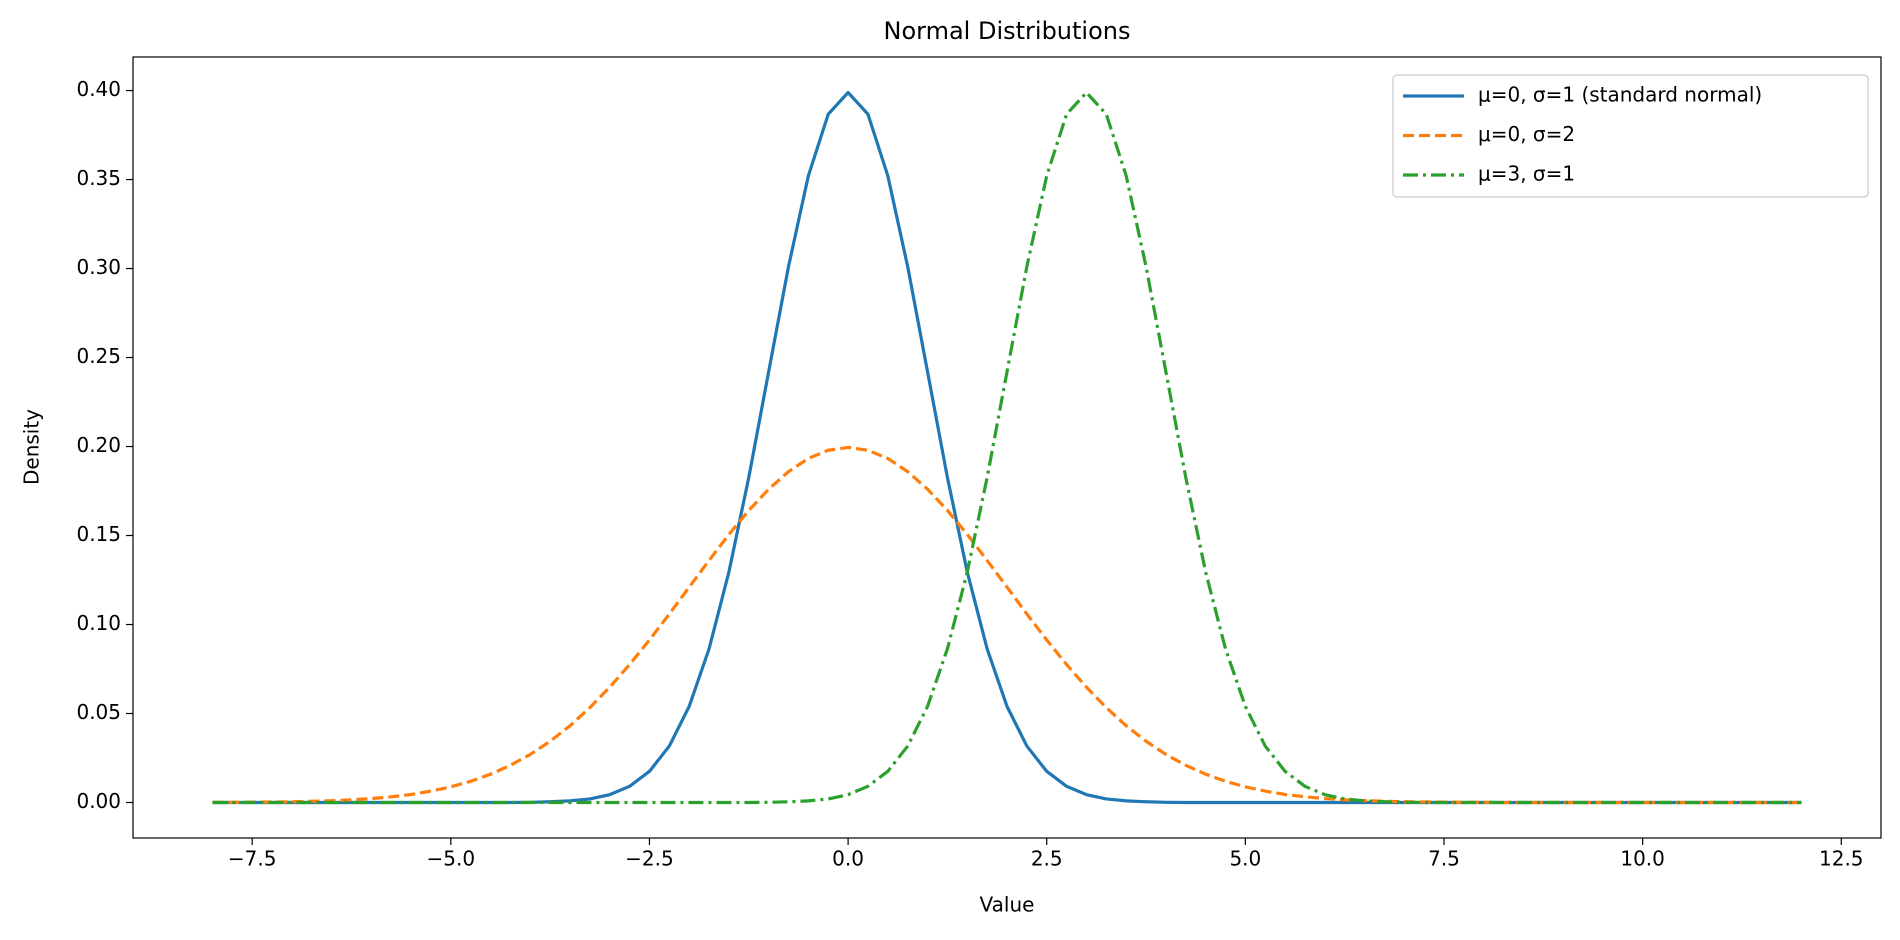  I want to click on legend-label: μ=3, σ=1, so click(1526, 174).